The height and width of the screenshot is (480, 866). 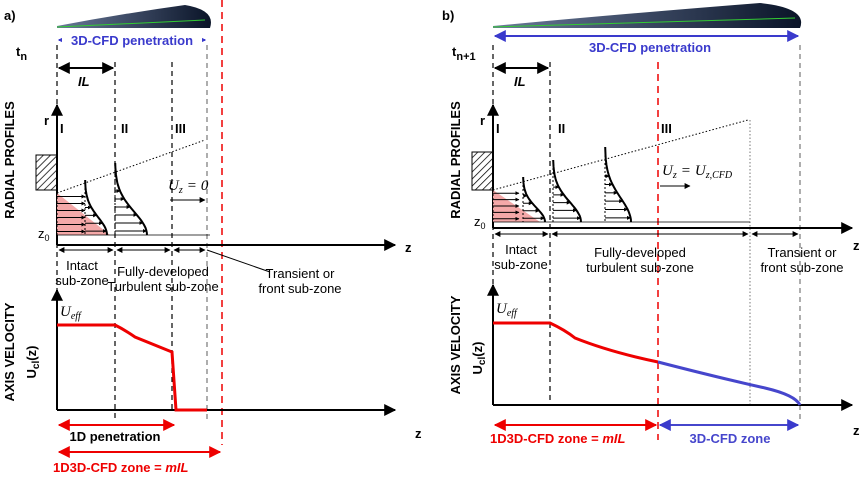 What do you see at coordinates (697, 172) in the screenshot?
I see `velocity-note: Uz = Uz,CFD` at bounding box center [697, 172].